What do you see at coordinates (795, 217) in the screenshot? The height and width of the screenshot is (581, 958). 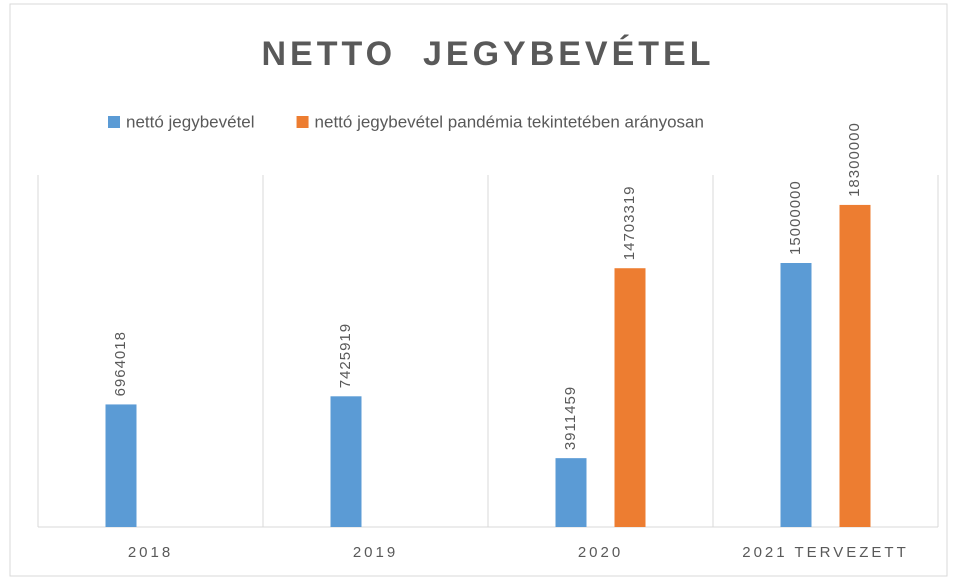 I see `data-label: 15000000` at bounding box center [795, 217].